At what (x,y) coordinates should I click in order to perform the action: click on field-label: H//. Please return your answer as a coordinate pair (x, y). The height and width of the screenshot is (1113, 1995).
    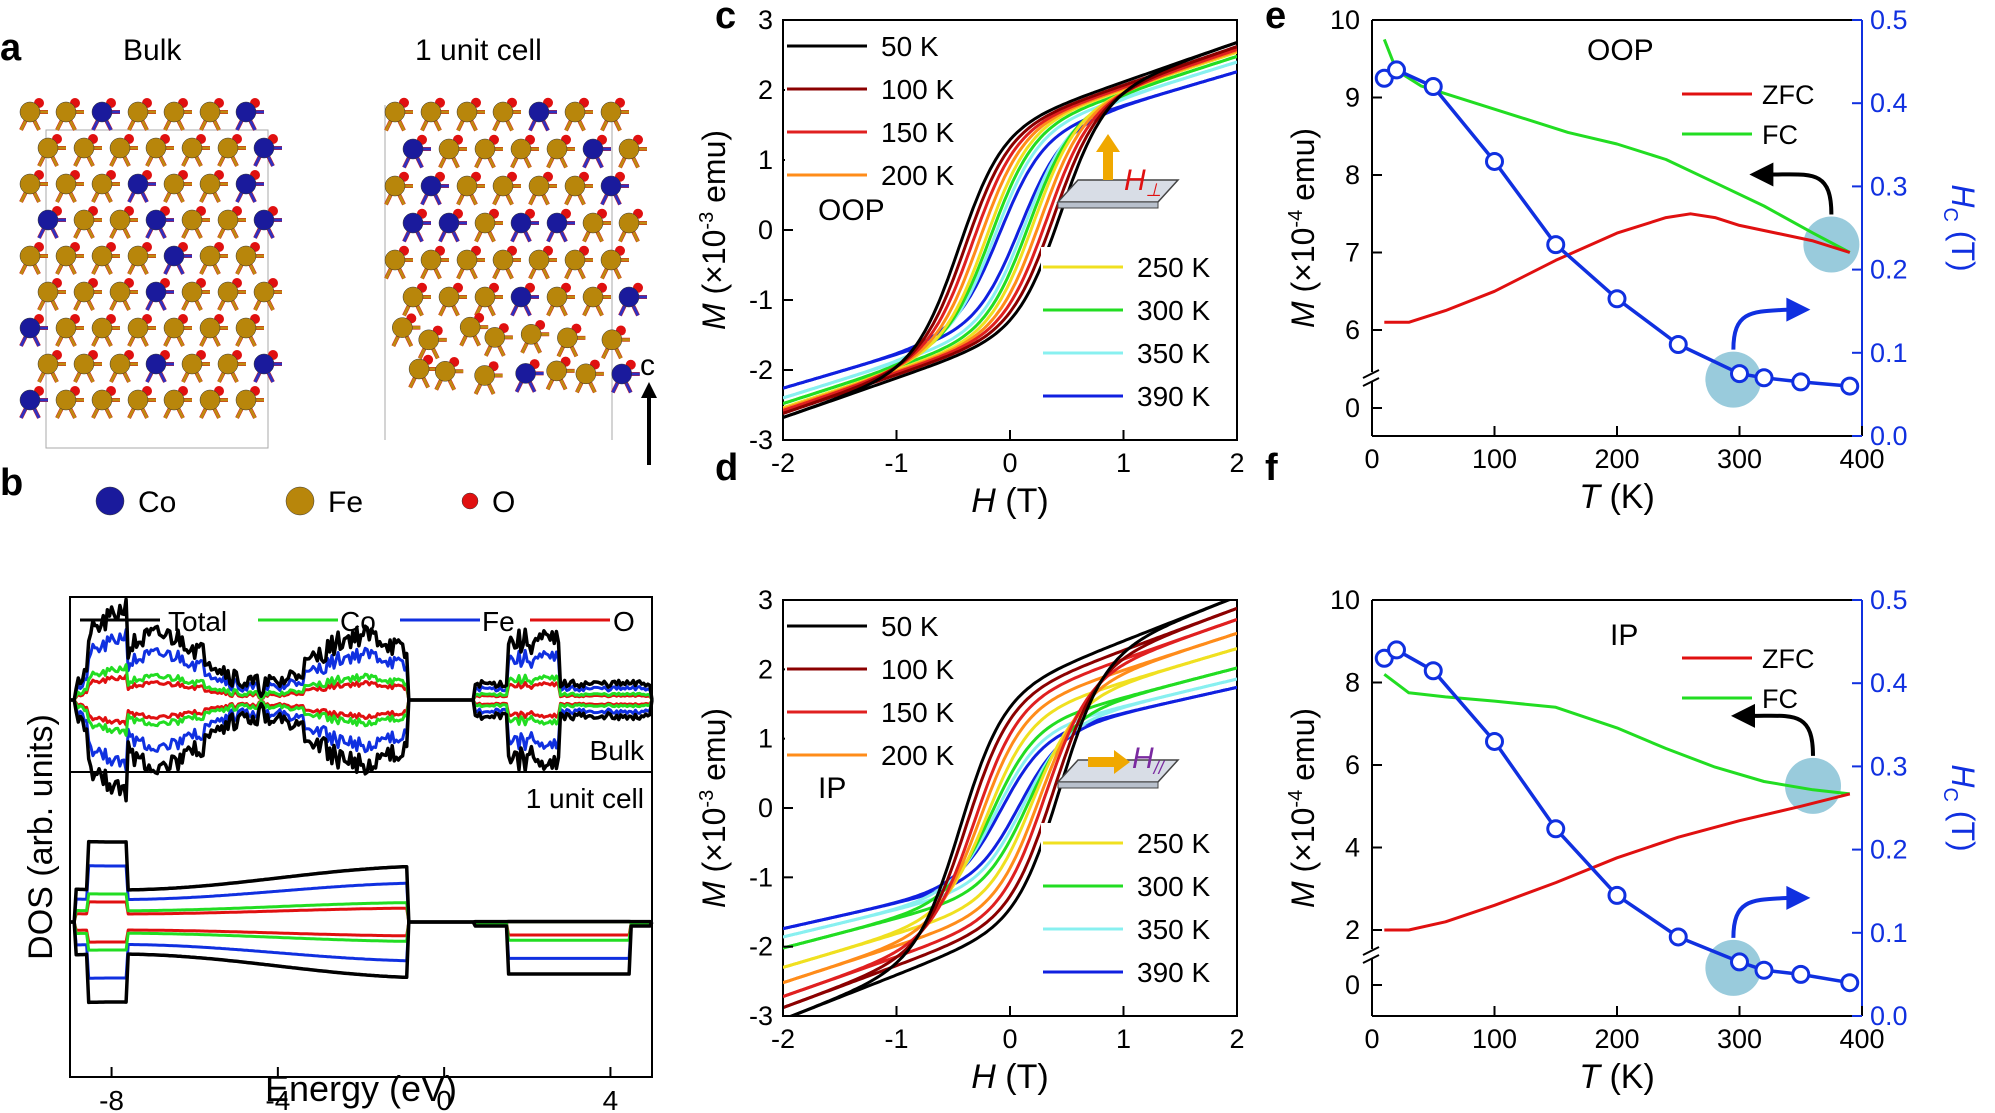
    Looking at the image, I should click on (1149, 760).